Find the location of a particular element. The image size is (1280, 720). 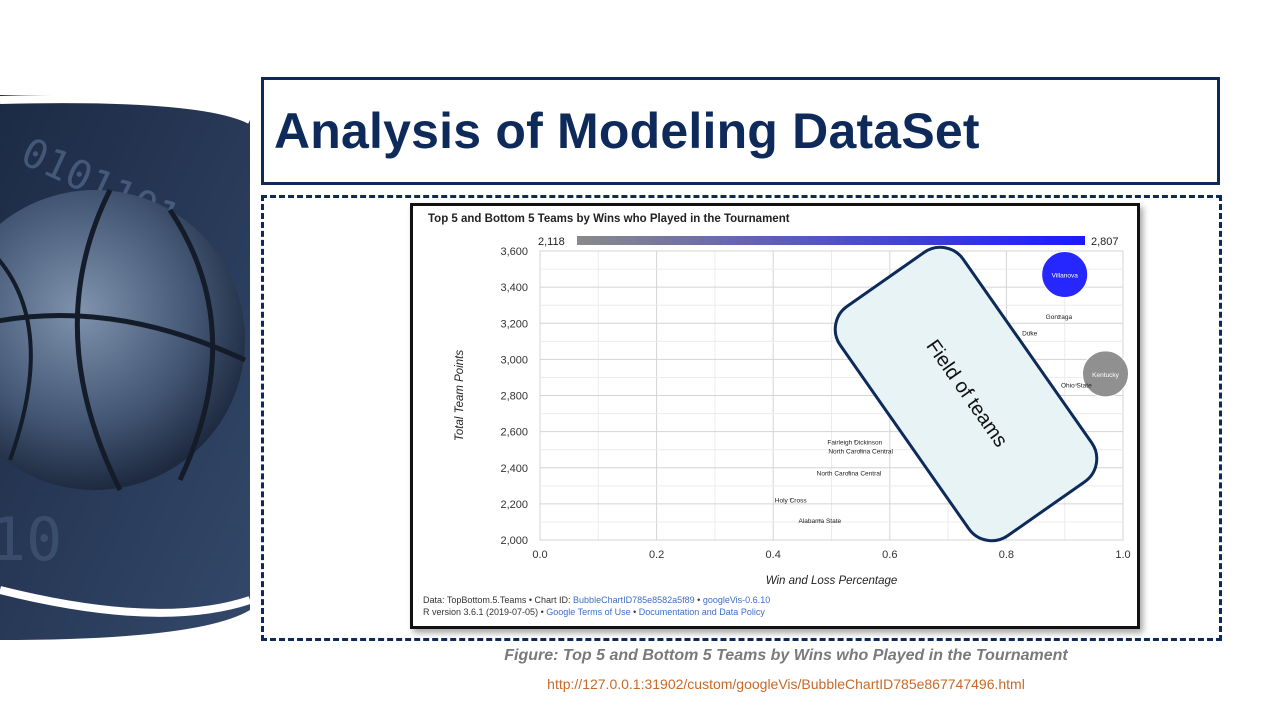

x-tick-label: 0.6 is located at coordinates (889, 555).